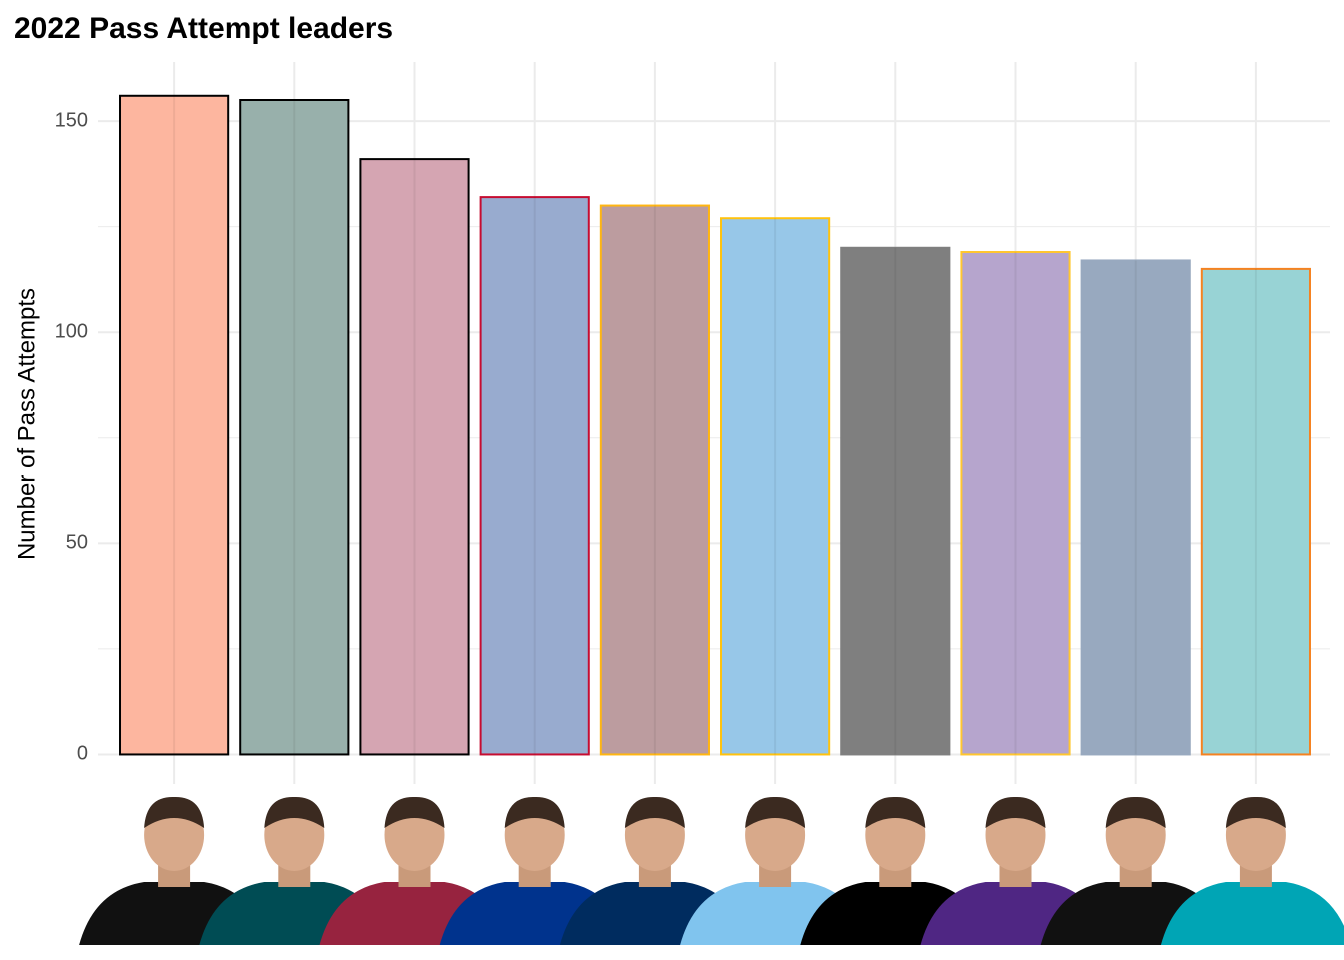  What do you see at coordinates (77, 543) in the screenshot?
I see `y-tick-label: 50` at bounding box center [77, 543].